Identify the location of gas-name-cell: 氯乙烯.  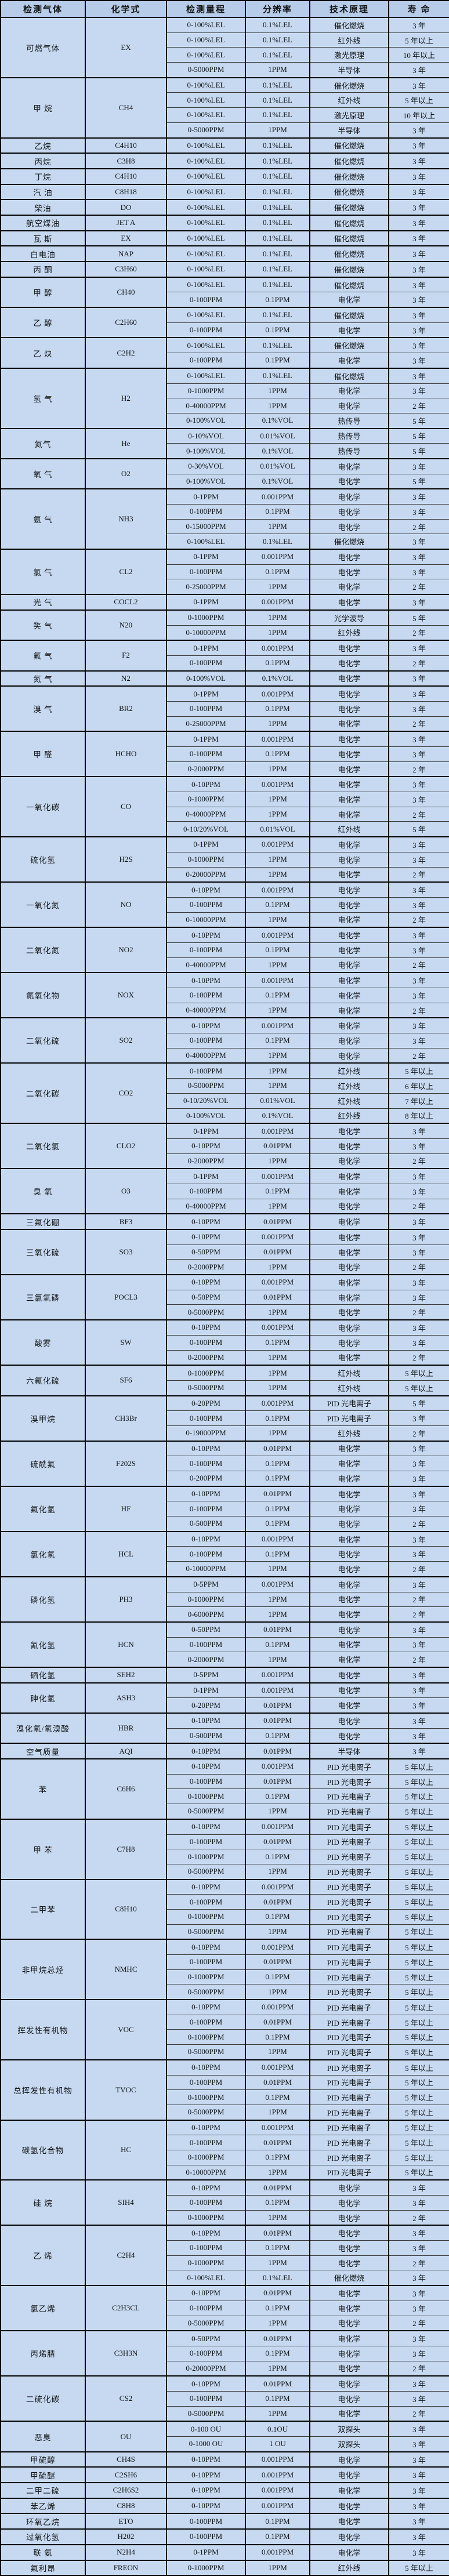
(43, 2308).